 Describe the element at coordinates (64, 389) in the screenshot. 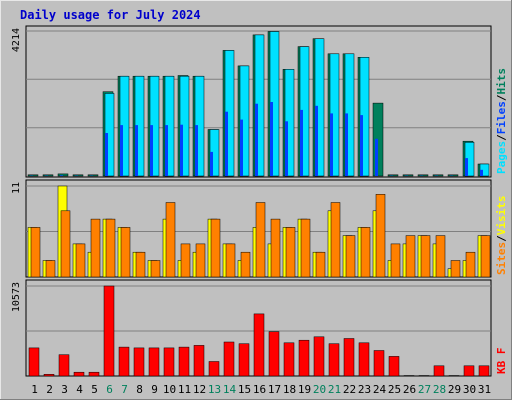

I see `x-tick-label: 3` at that location.